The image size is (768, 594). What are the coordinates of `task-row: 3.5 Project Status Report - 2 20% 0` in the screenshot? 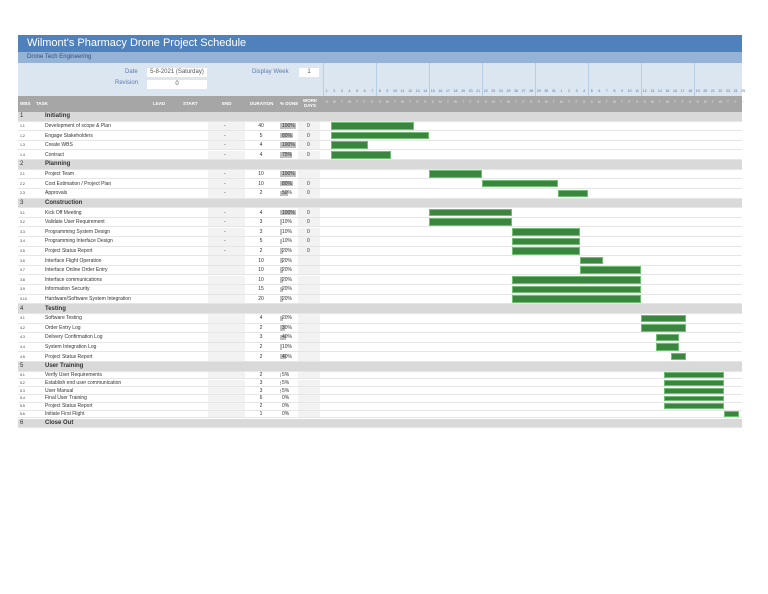 It's located at (380, 251).